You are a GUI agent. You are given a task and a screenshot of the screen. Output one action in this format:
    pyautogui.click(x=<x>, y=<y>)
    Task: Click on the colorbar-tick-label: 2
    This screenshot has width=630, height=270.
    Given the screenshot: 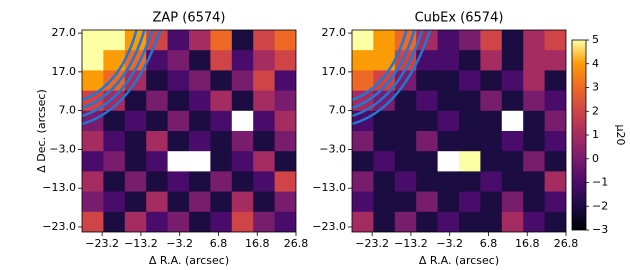 What is the action you would take?
    pyautogui.click(x=595, y=110)
    